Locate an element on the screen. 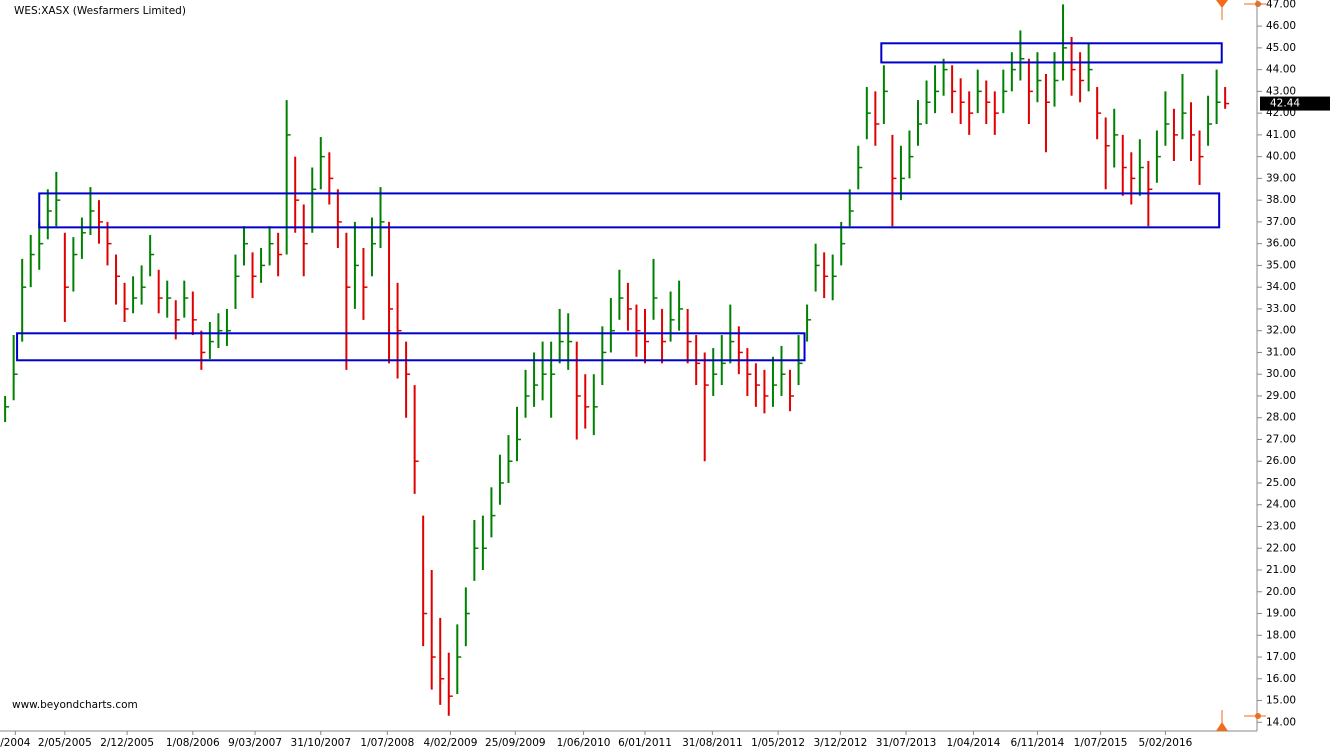 This screenshot has height=749, width=1330. y-tick-label: 35.00 is located at coordinates (1281, 265).